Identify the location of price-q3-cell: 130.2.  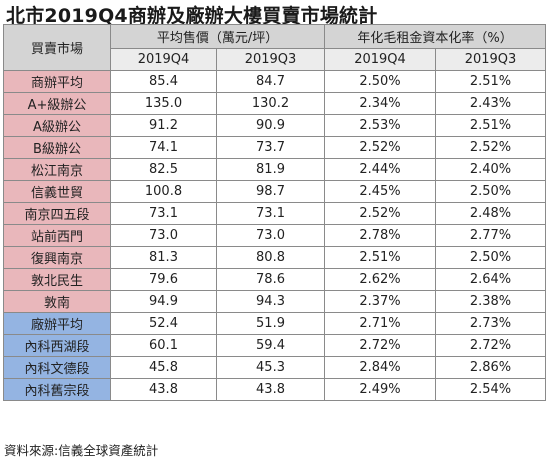
(270, 103).